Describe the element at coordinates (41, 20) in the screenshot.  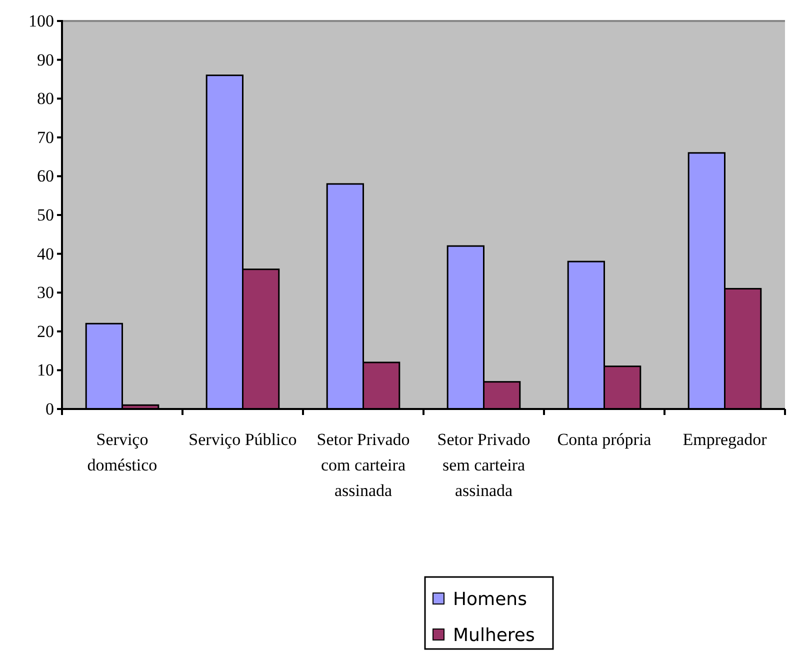
I see `y-tick-label: 100` at that location.